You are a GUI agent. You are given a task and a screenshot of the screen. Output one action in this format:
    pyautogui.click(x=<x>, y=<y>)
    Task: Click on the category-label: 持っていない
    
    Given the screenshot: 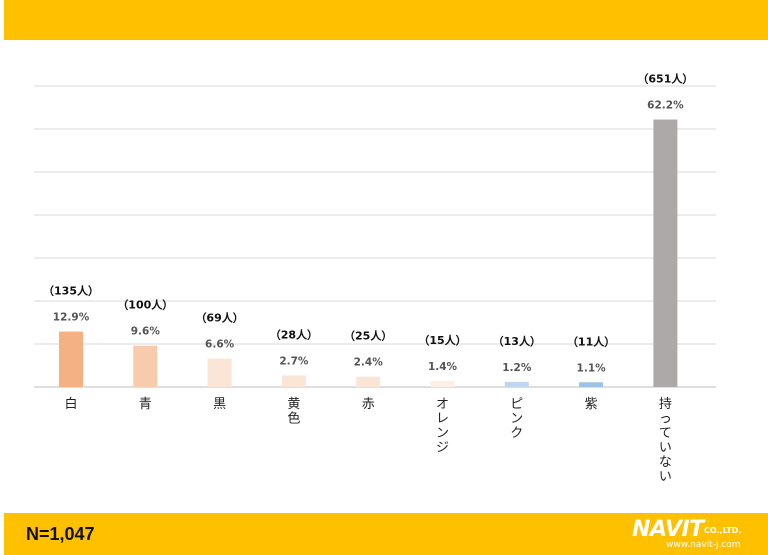 What is the action you would take?
    pyautogui.click(x=665, y=441)
    